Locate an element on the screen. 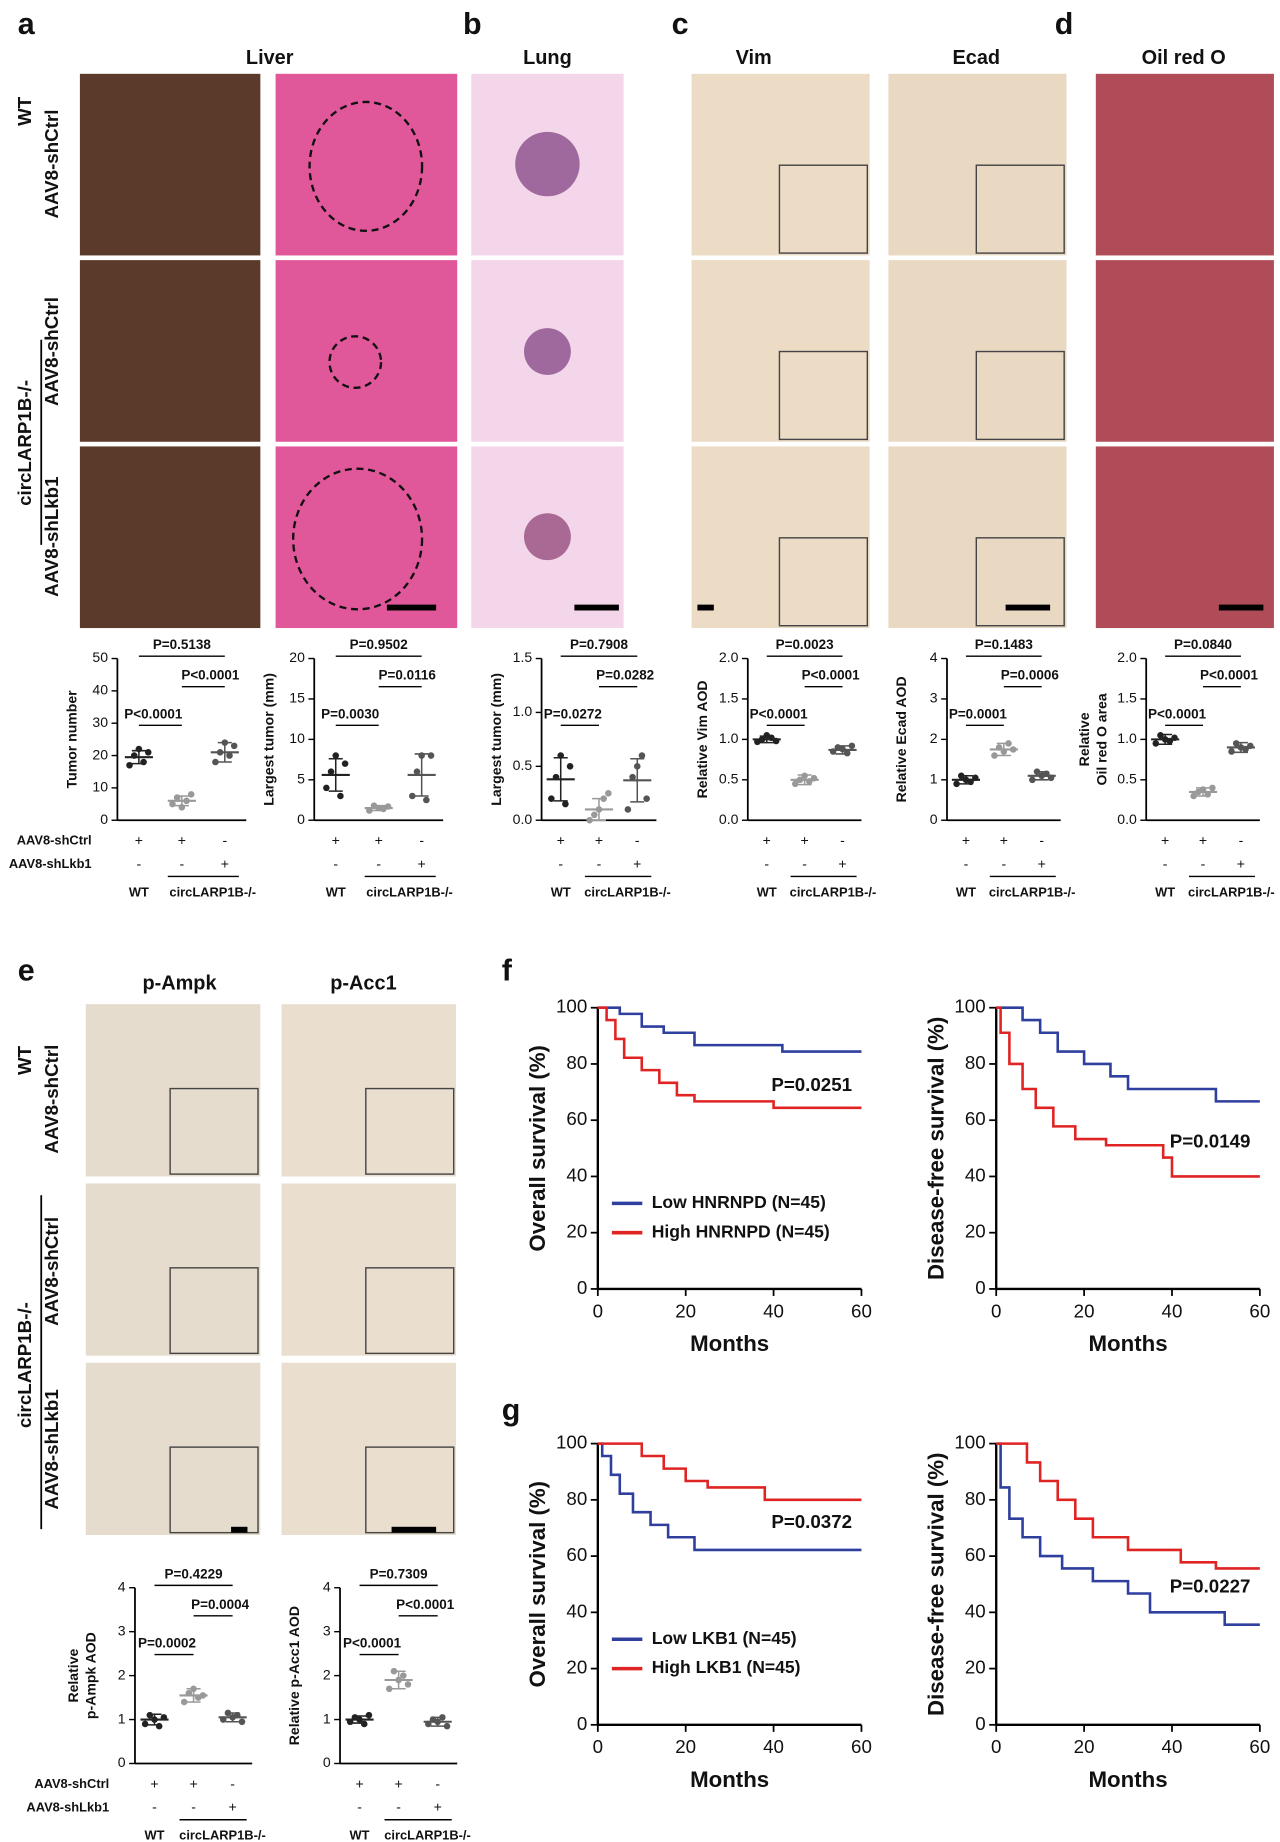  x-tick-label: 0 is located at coordinates (996, 1746).